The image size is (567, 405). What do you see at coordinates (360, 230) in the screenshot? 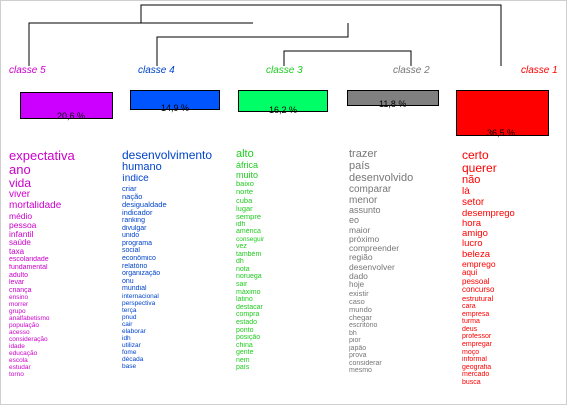
I see `word-item: maior` at bounding box center [360, 230].